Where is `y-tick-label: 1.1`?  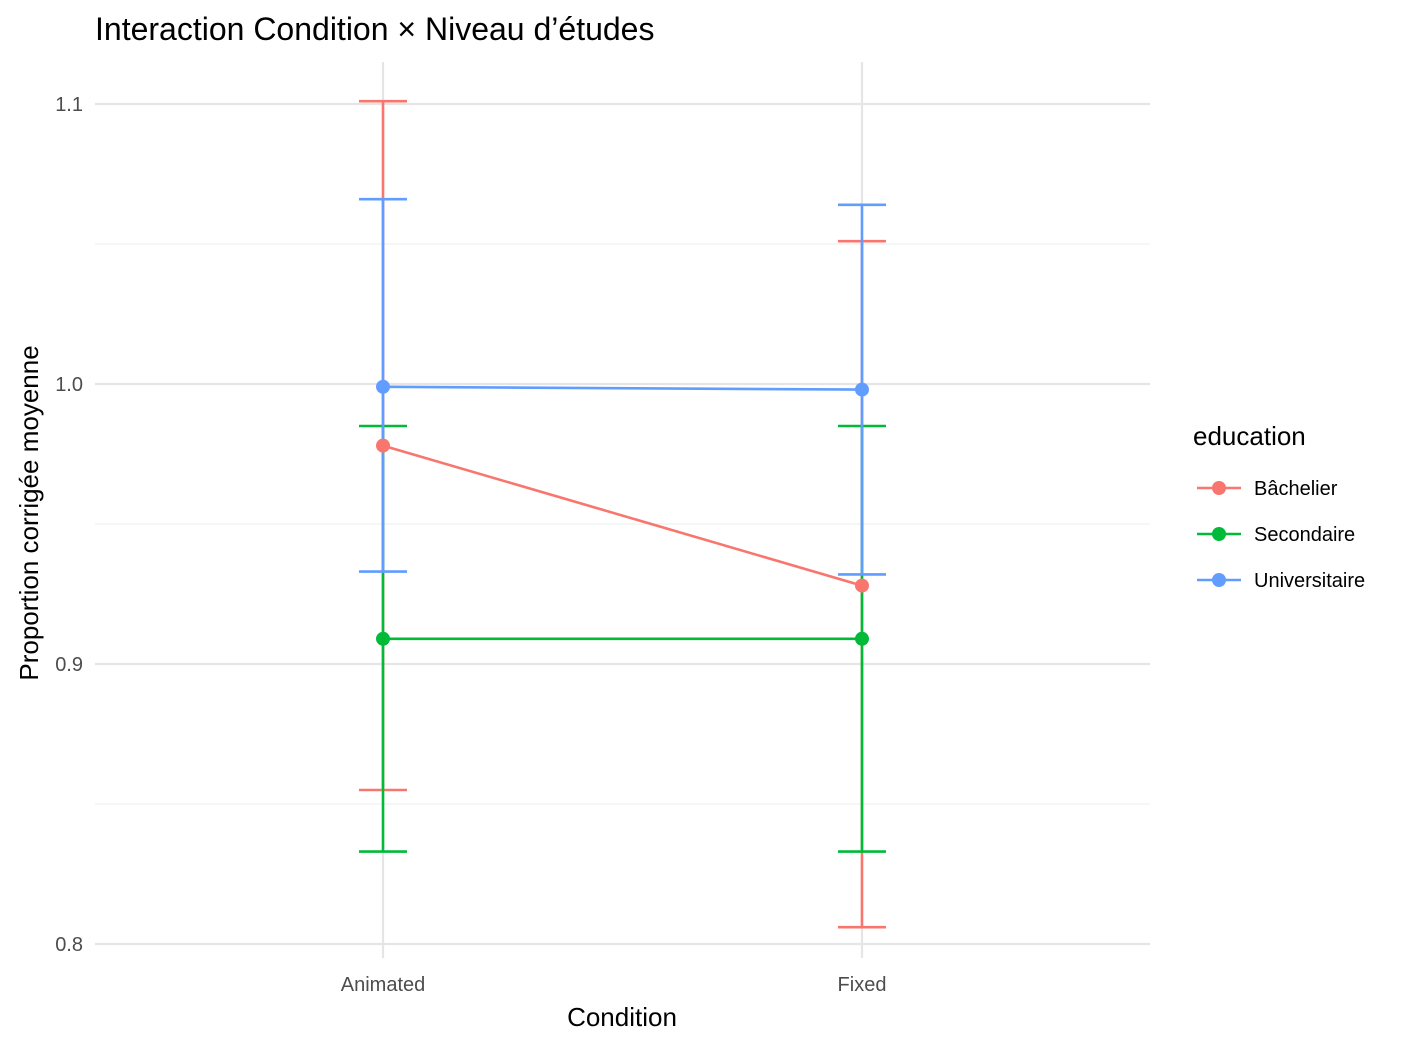
y-tick-label: 1.1 is located at coordinates (69, 105).